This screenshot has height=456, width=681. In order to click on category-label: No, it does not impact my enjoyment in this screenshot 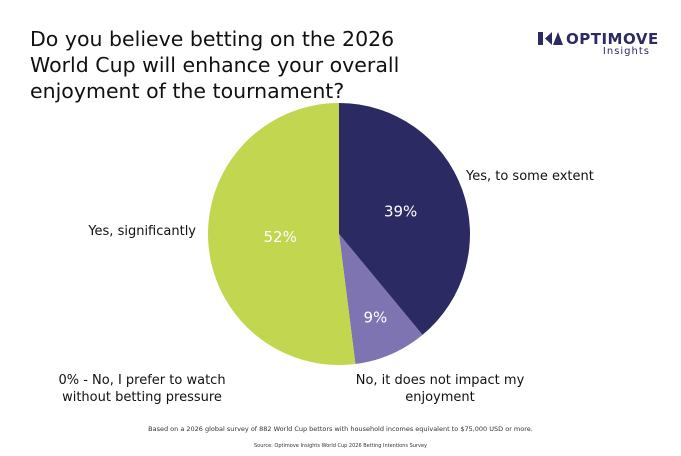, I will do `click(440, 389)`.